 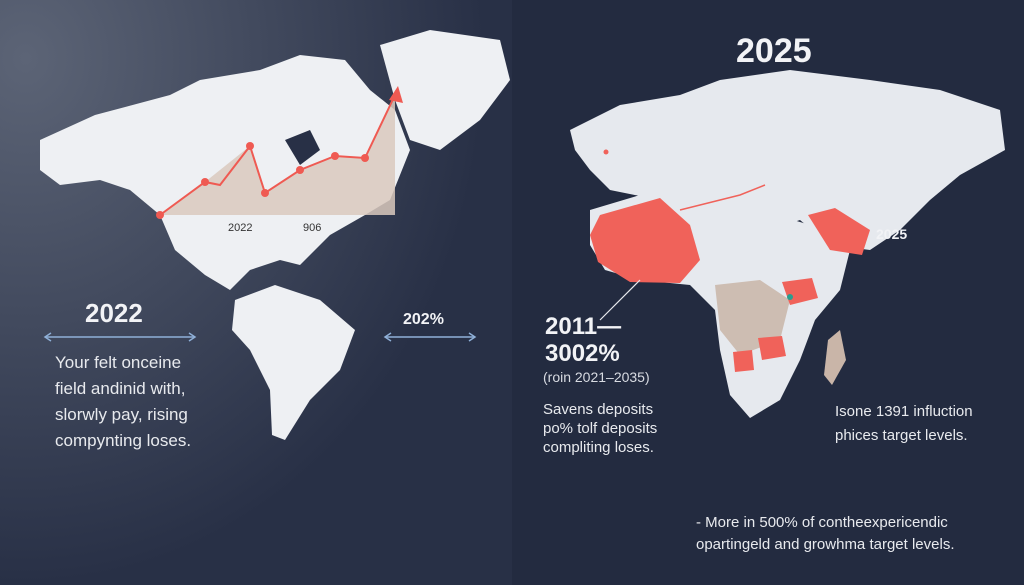 I want to click on region-beige, so click(x=752, y=317).